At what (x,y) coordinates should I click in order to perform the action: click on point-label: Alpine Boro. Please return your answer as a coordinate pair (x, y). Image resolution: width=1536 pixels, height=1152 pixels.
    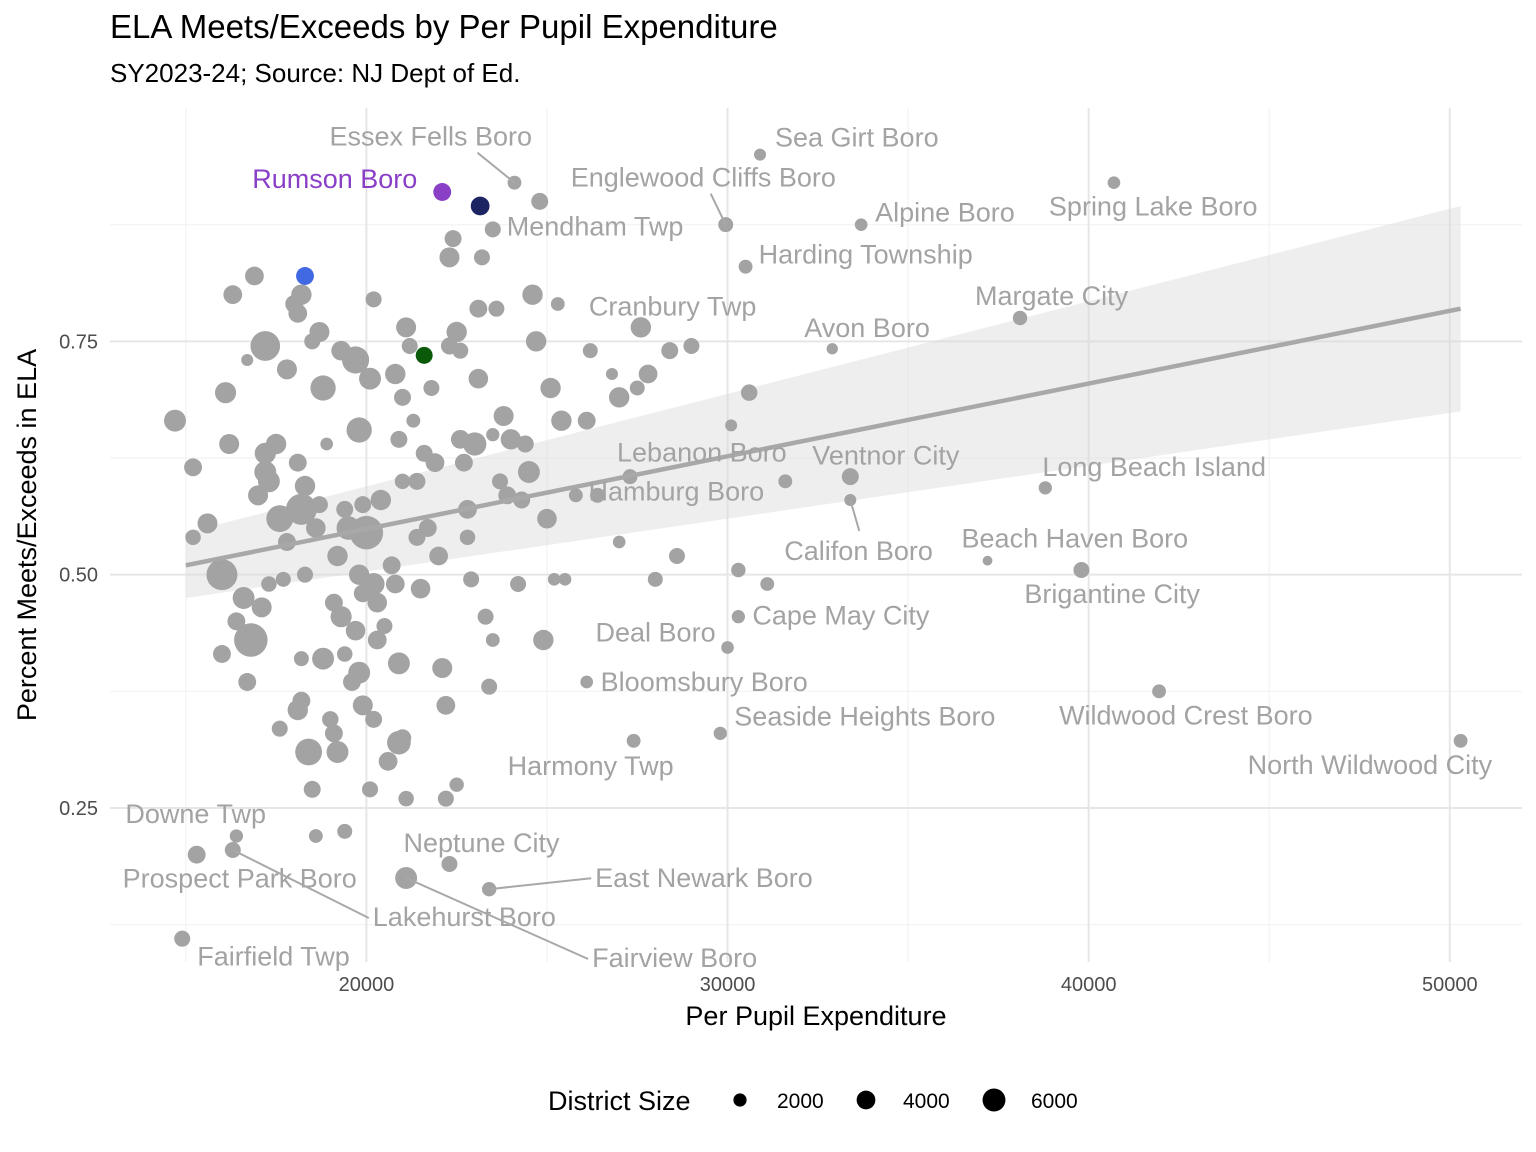
    Looking at the image, I should click on (945, 213).